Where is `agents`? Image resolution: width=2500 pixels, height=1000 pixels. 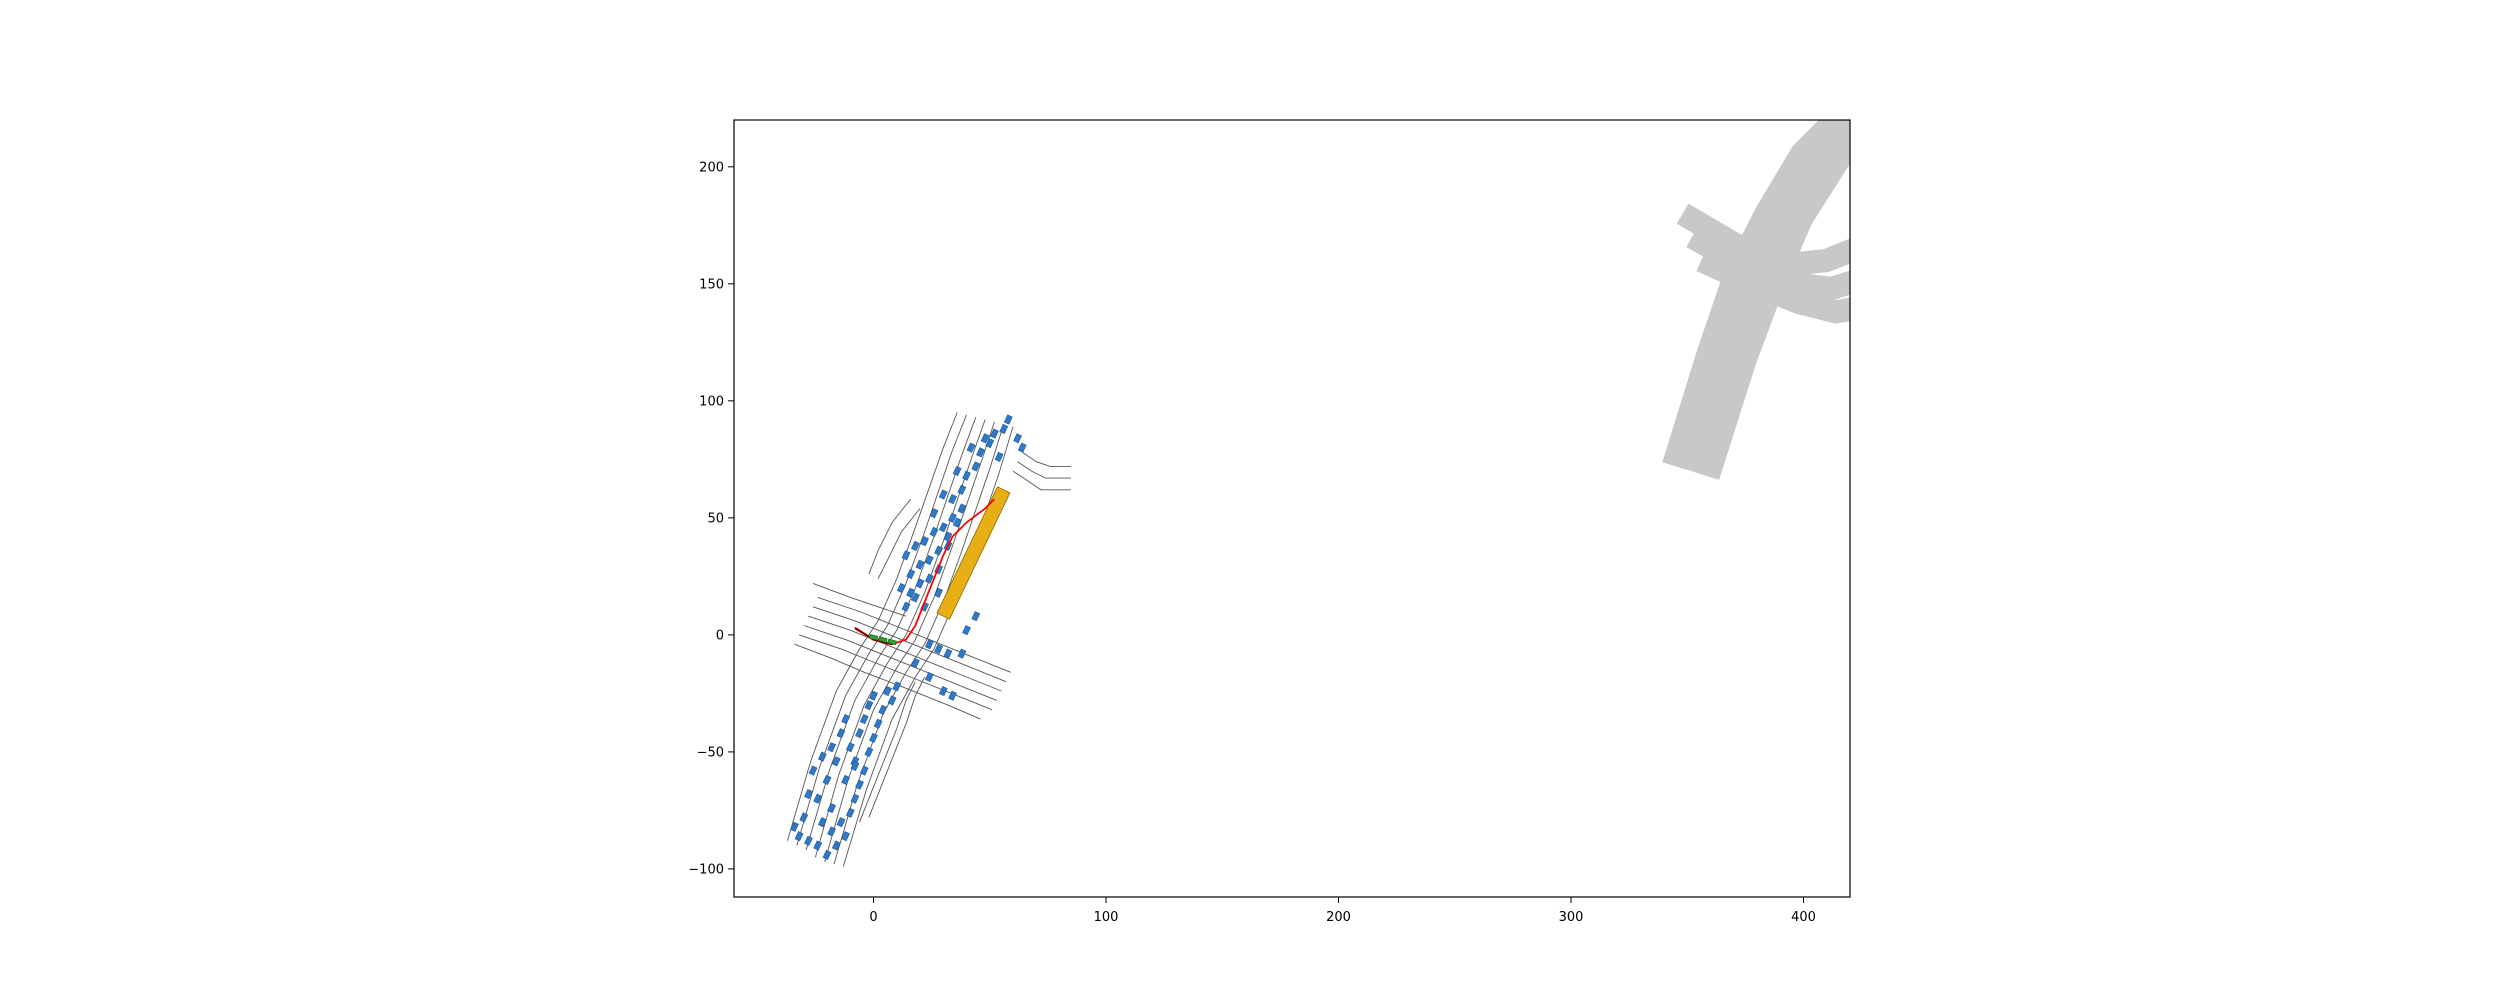
agents is located at coordinates (882, 639).